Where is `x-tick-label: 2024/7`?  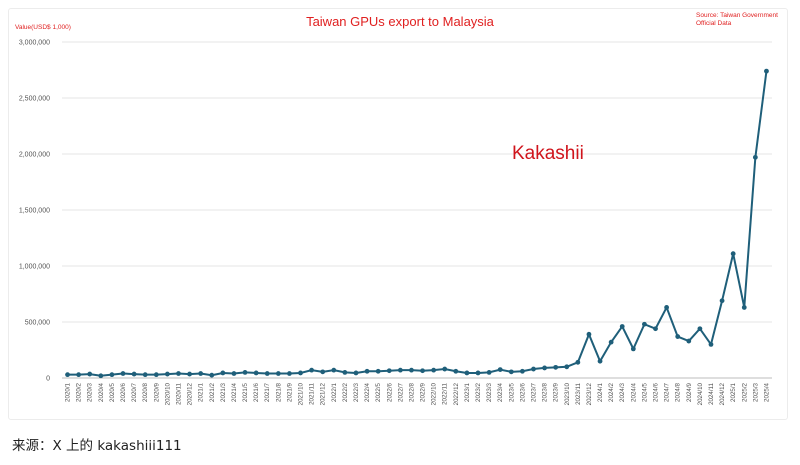 x-tick-label: 2024/7 is located at coordinates (667, 391).